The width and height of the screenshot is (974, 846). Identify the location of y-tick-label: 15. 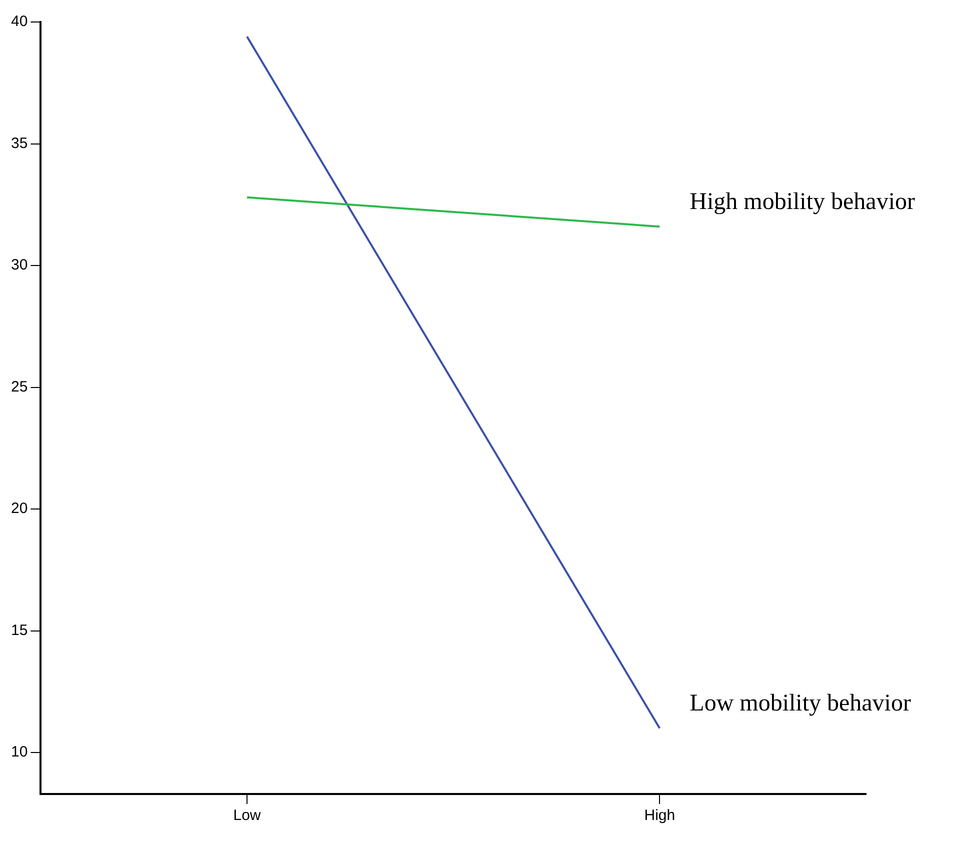
(19, 630).